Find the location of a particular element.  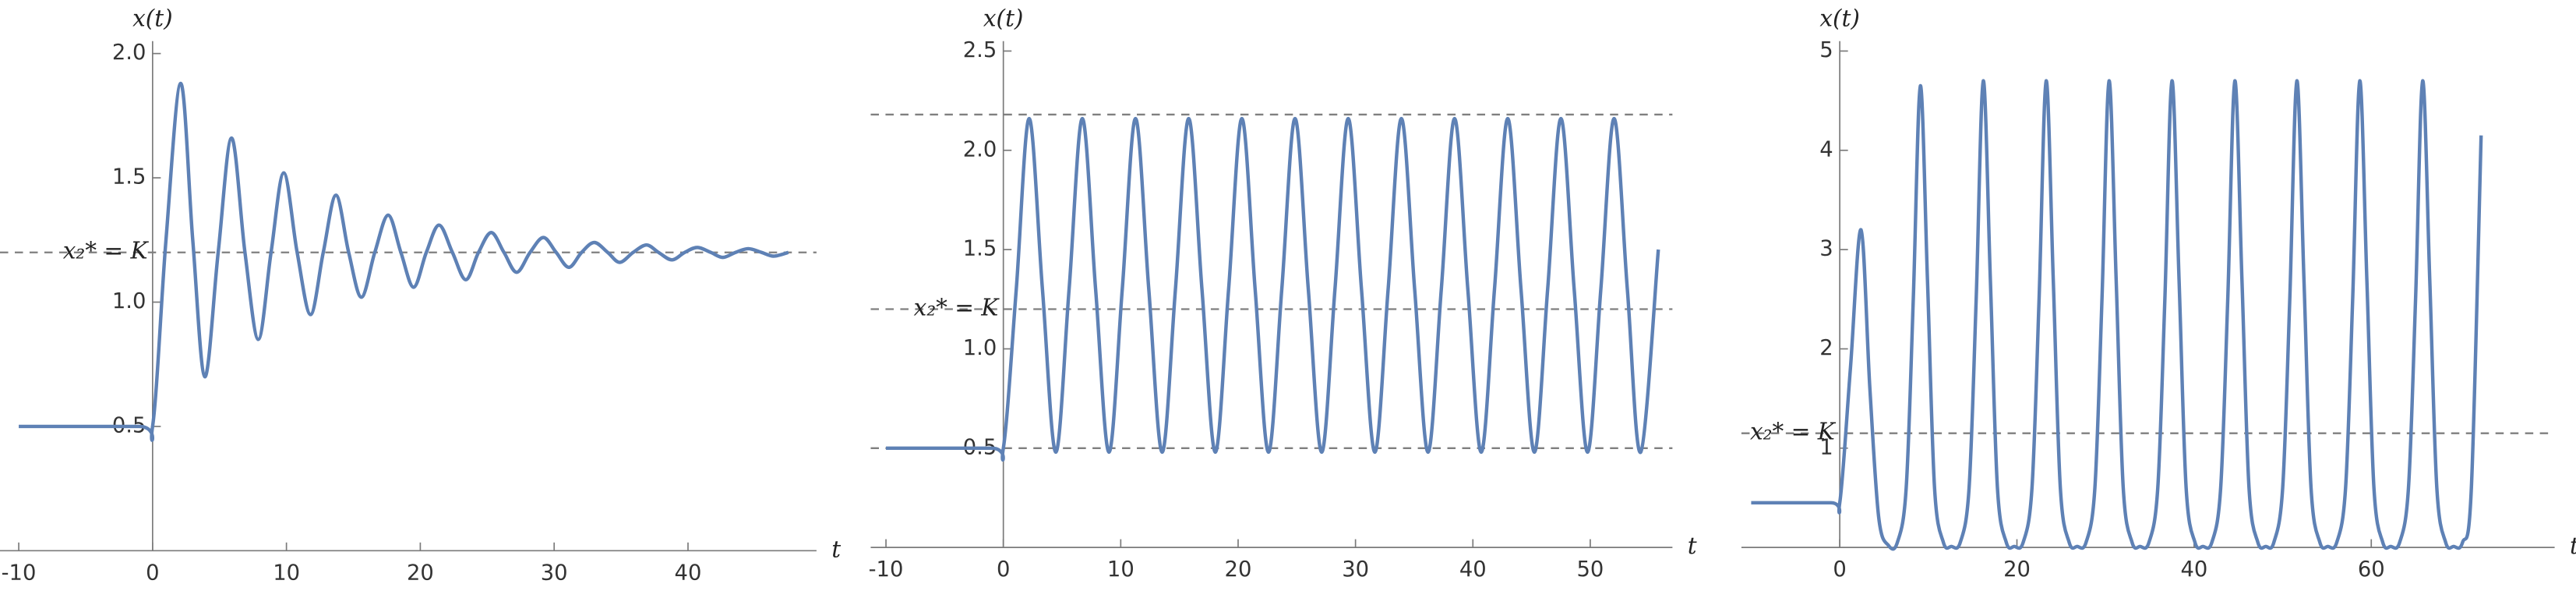

y-tick-label: 1 is located at coordinates (1826, 447).